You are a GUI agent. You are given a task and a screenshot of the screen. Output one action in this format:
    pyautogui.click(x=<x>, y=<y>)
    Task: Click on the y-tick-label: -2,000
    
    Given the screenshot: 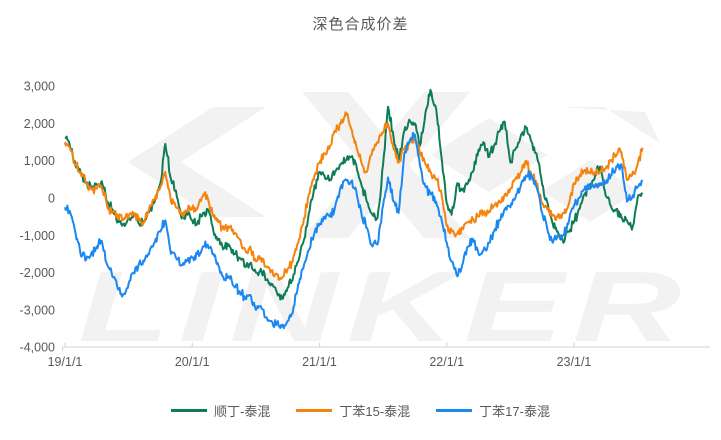 What is the action you would take?
    pyautogui.click(x=37, y=273)
    